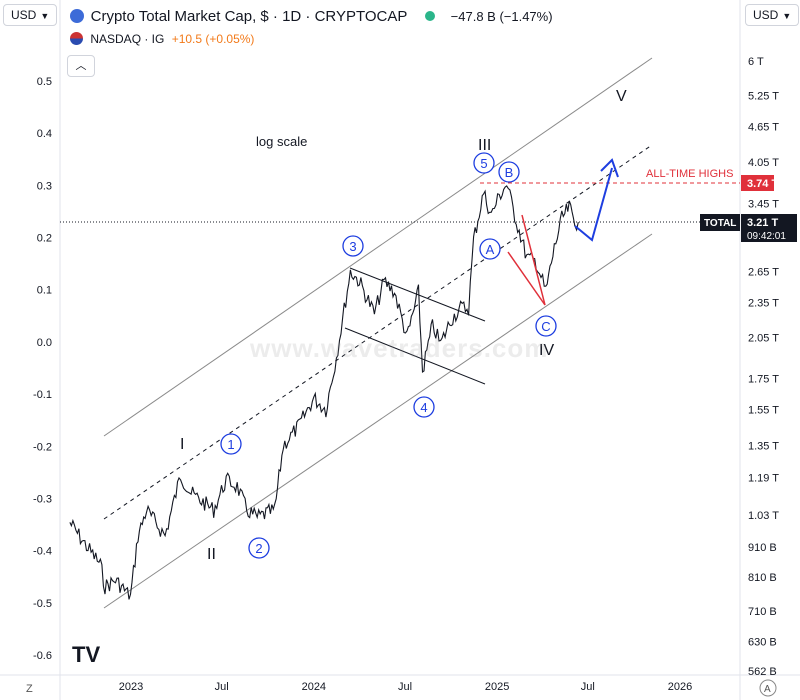  Describe the element at coordinates (763, 303) in the screenshot. I see `right-axis-tick: 2.35 T` at that location.